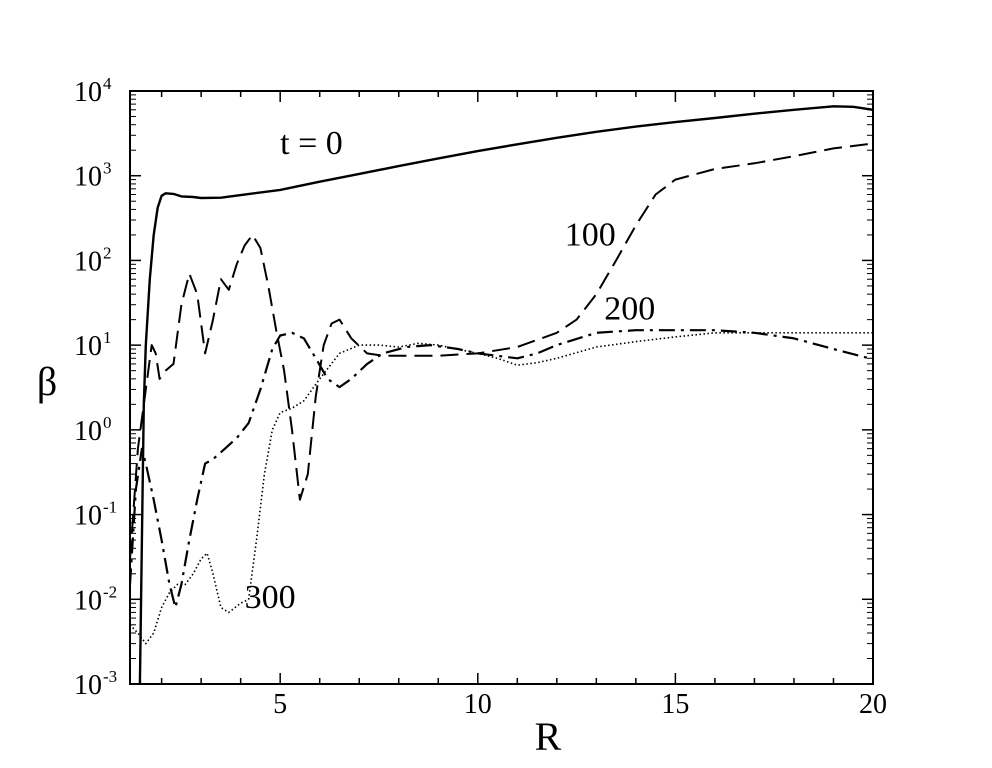 The width and height of the screenshot is (992, 768). Describe the element at coordinates (107, 422) in the screenshot. I see `y-tick-exponent: 0` at that location.